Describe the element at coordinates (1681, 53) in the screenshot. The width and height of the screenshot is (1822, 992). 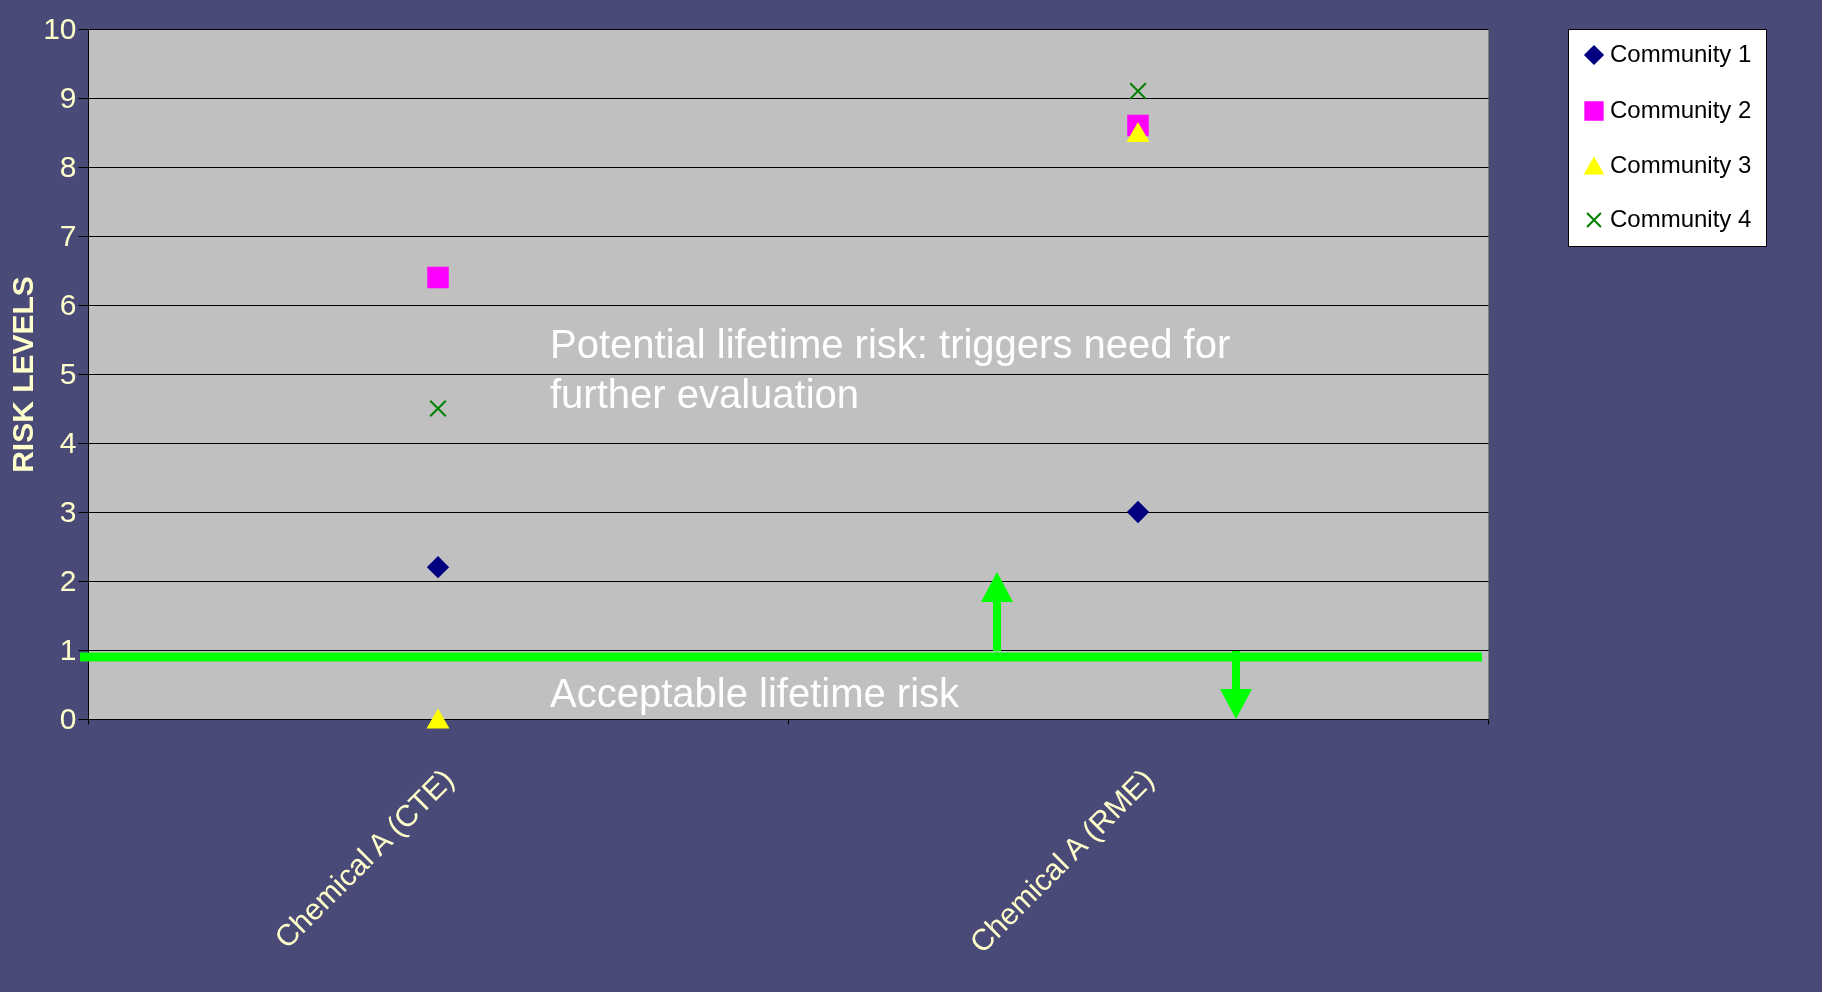
I see `legend-label: Community 1` at that location.